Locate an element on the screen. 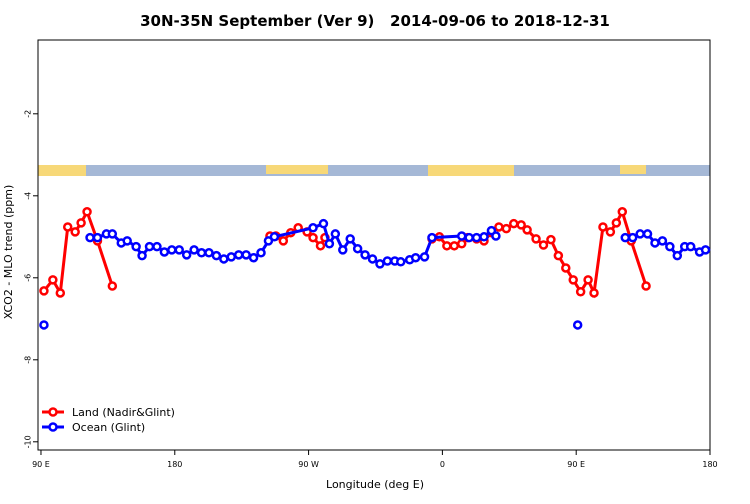 The height and width of the screenshot is (504, 750). y-axis-label: XCO2 - MLO trend (ppm) is located at coordinates (8, 252).